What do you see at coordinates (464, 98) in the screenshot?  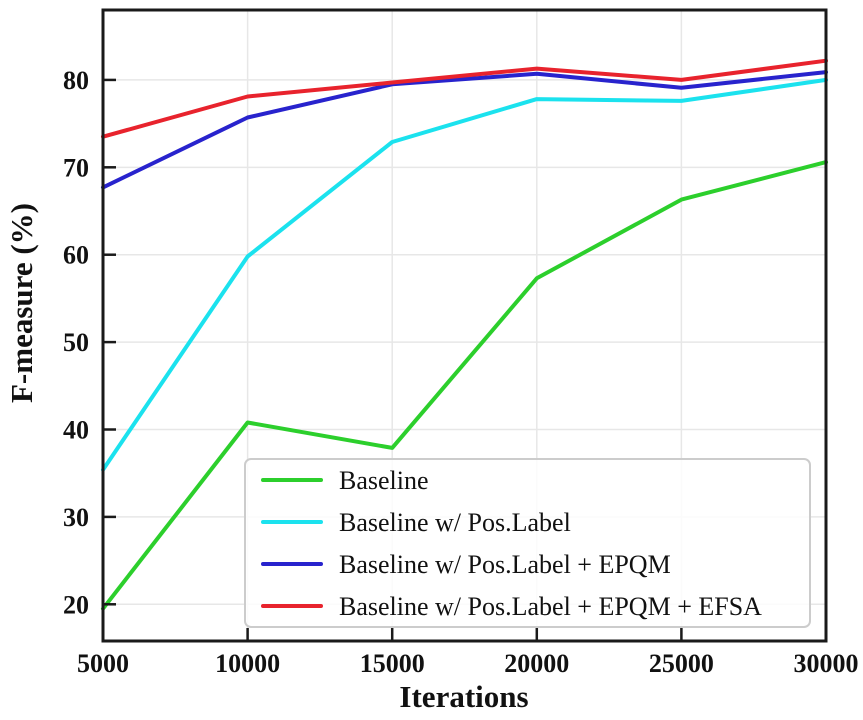 I see `series-line-baseline-w-pos-label-epqm-efsa` at bounding box center [464, 98].